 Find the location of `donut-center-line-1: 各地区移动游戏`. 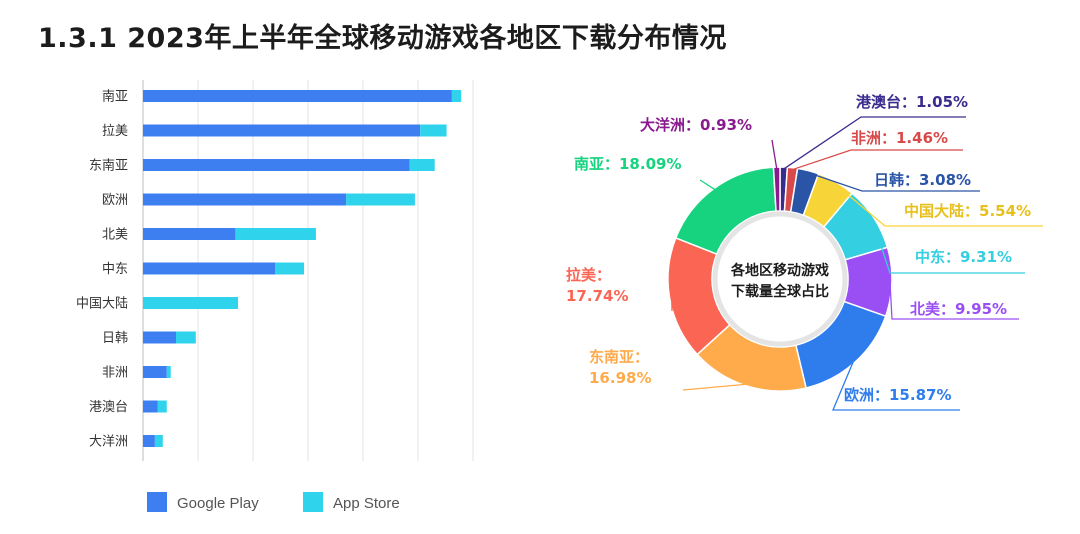

donut-center-line-1: 各地区移动游戏 is located at coordinates (779, 270).